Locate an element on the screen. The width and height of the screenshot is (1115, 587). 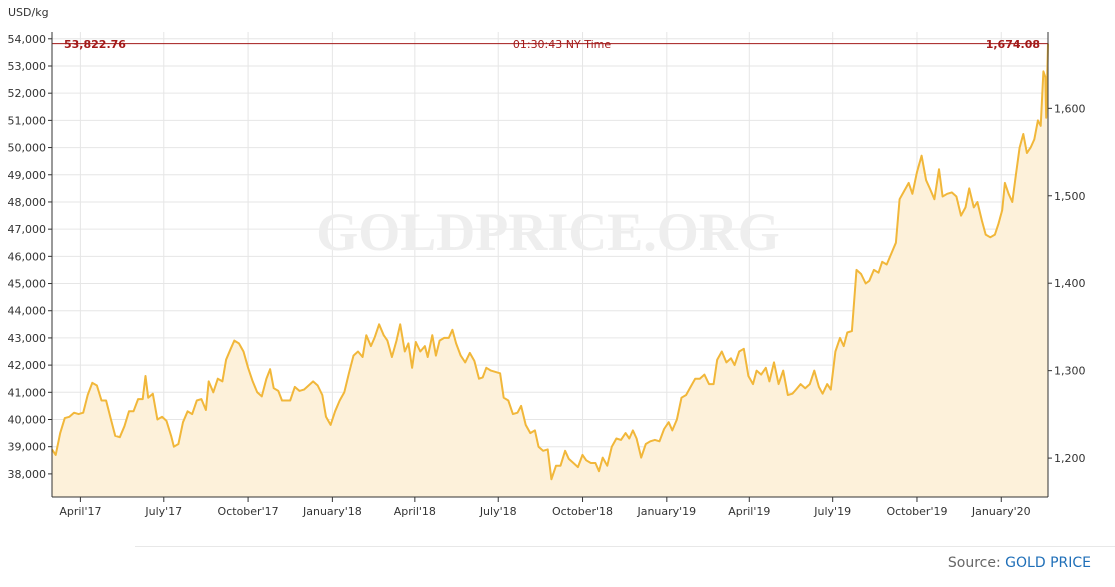
source-link: GOLD PRICE is located at coordinates (1048, 563).